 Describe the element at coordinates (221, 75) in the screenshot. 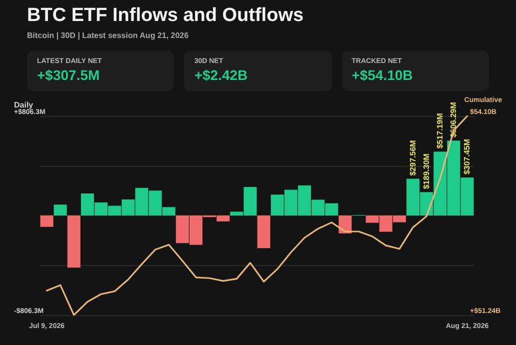

I see `text: +$2.42B` at that location.